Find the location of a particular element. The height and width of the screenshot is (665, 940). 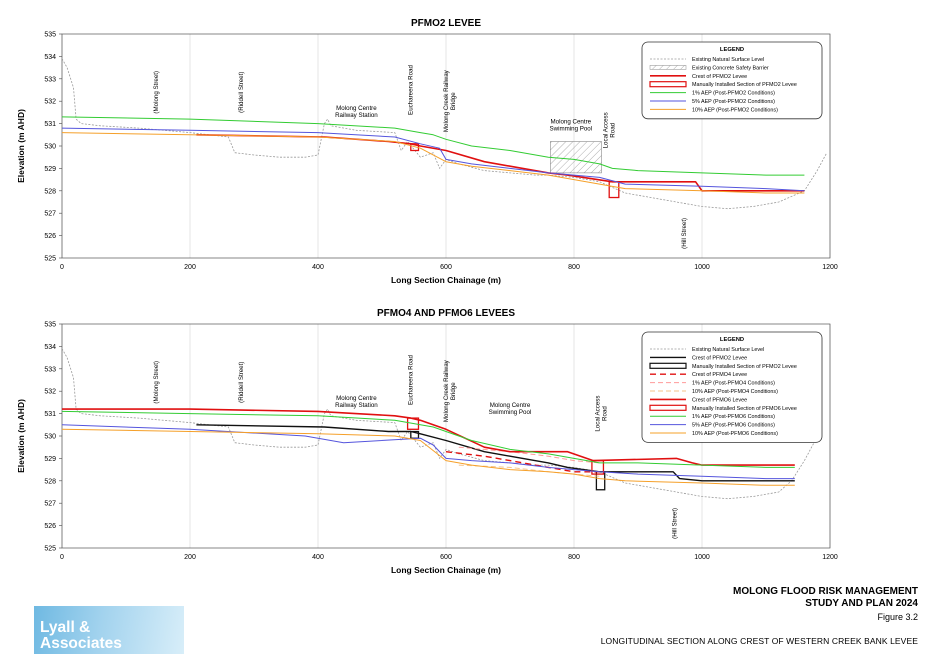

legend-box is located at coordinates (732, 387).